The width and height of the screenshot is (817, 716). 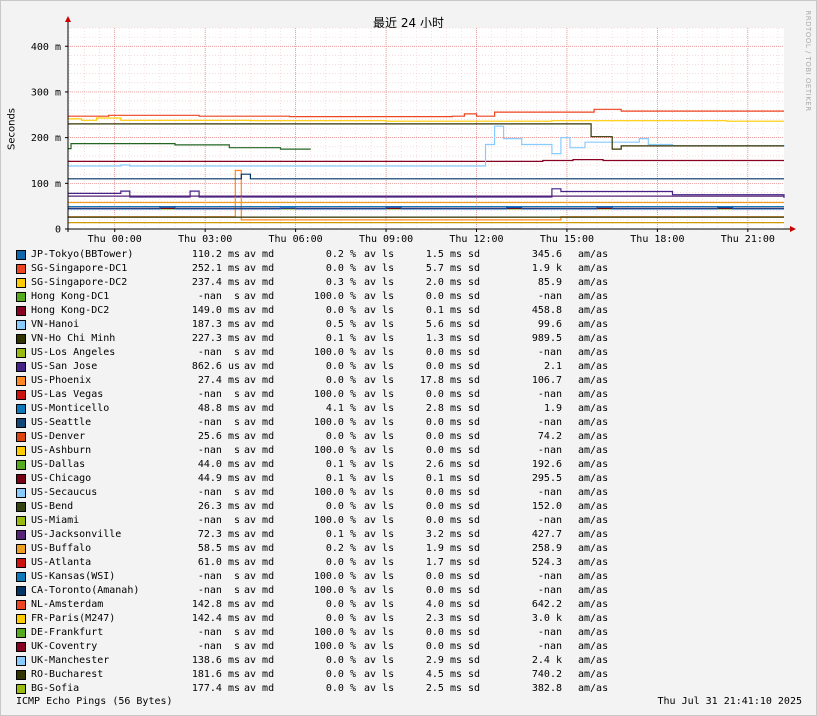 I want to click on legend-name: US-Bend, so click(x=52, y=506).